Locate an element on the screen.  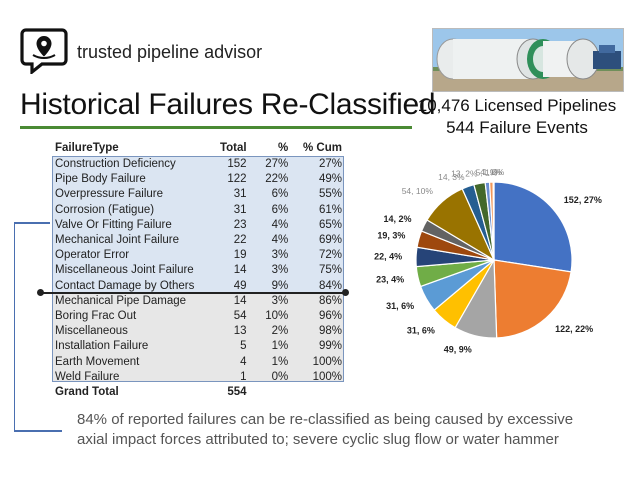
total-cell: 4 is located at coordinates (243, 361).